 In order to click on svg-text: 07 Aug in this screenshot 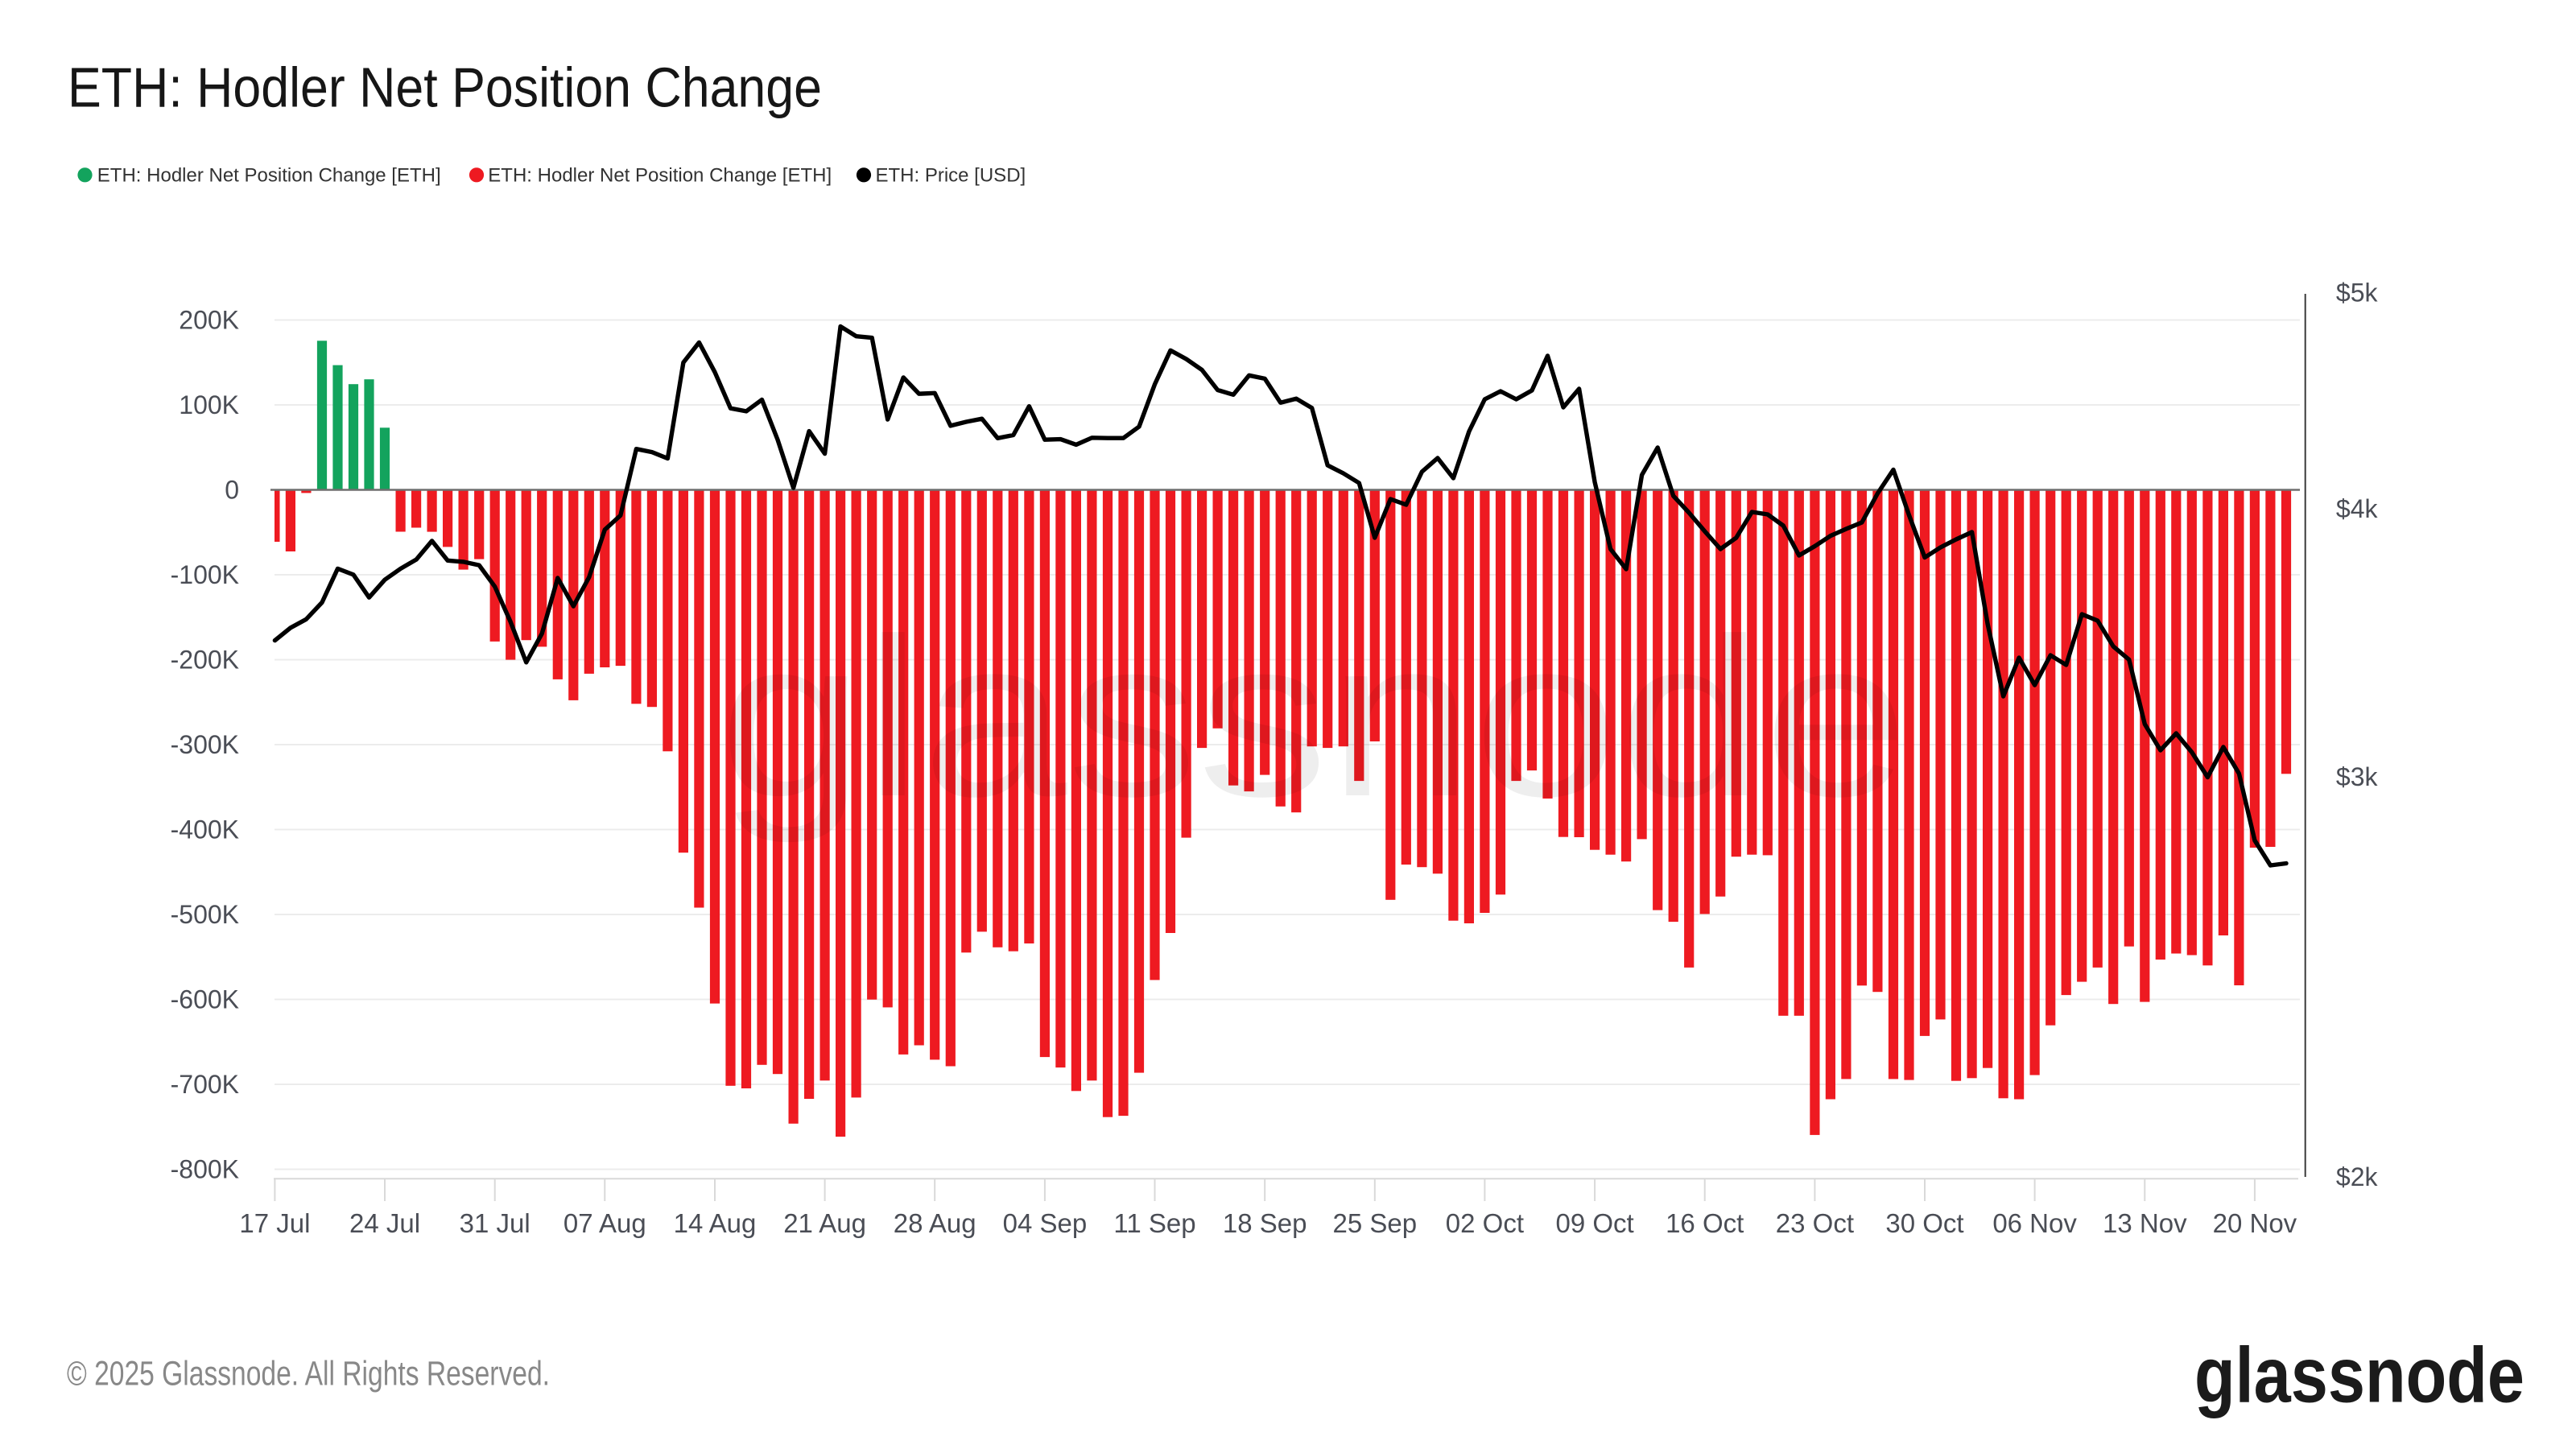, I will do `click(605, 1223)`.